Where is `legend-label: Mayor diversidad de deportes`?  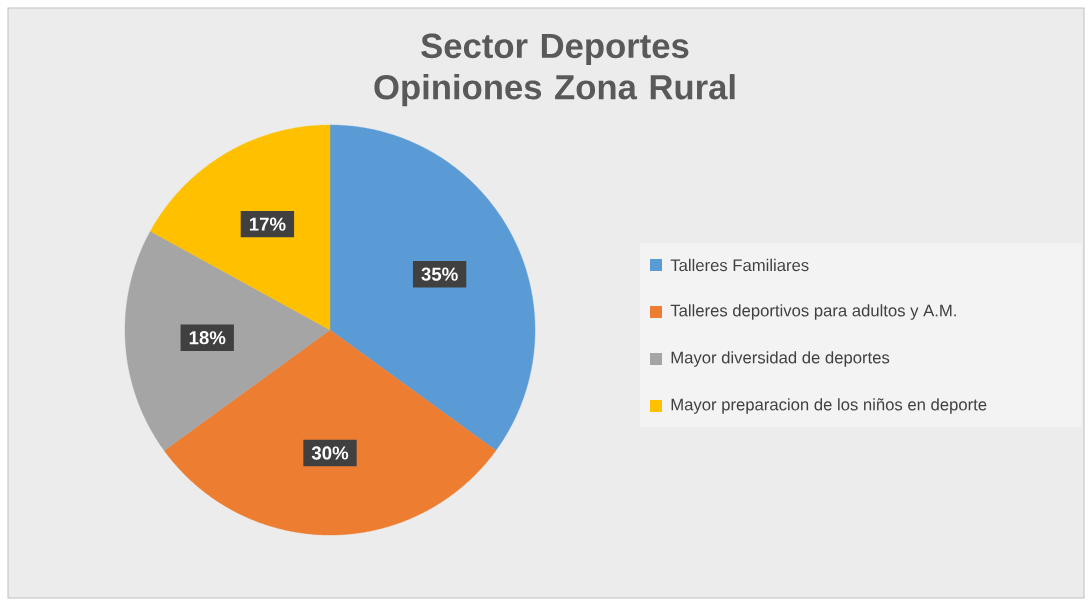
legend-label: Mayor diversidad de deportes is located at coordinates (780, 359).